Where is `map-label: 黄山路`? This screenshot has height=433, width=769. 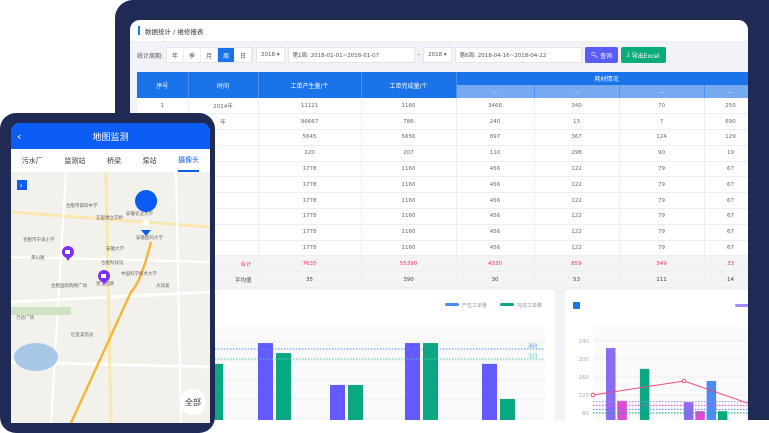
map-label: 黄山路 is located at coordinates (38, 257).